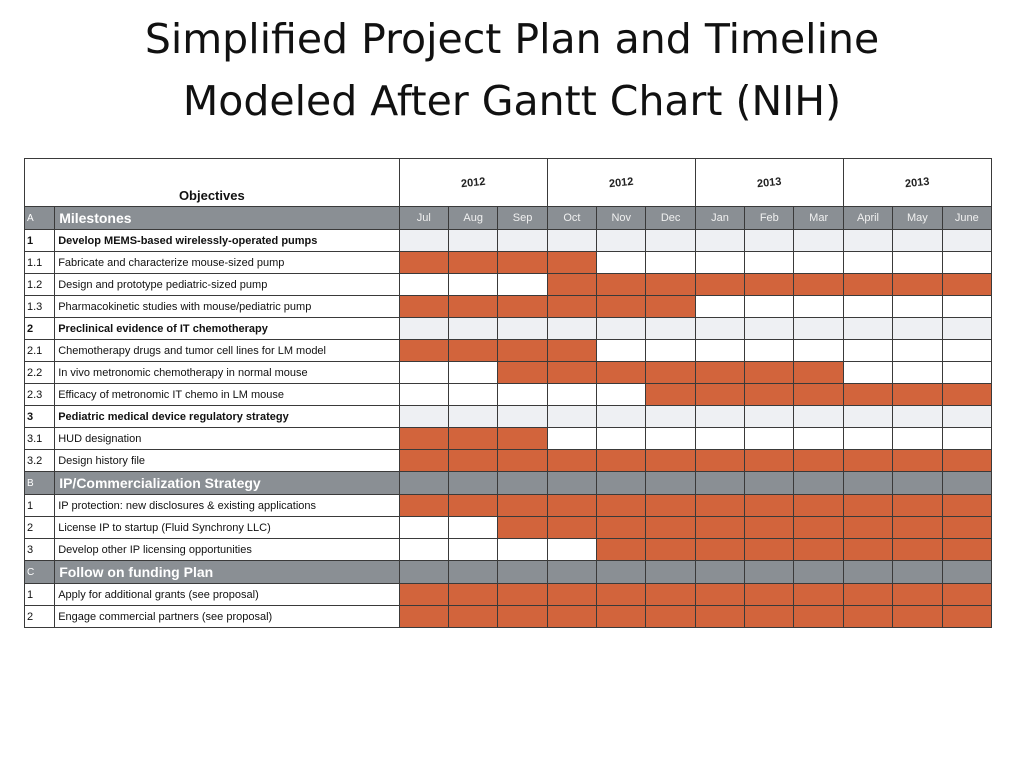 This screenshot has height=768, width=1024. Describe the element at coordinates (621, 182) in the screenshot. I see `year-label-text: 2012` at that location.